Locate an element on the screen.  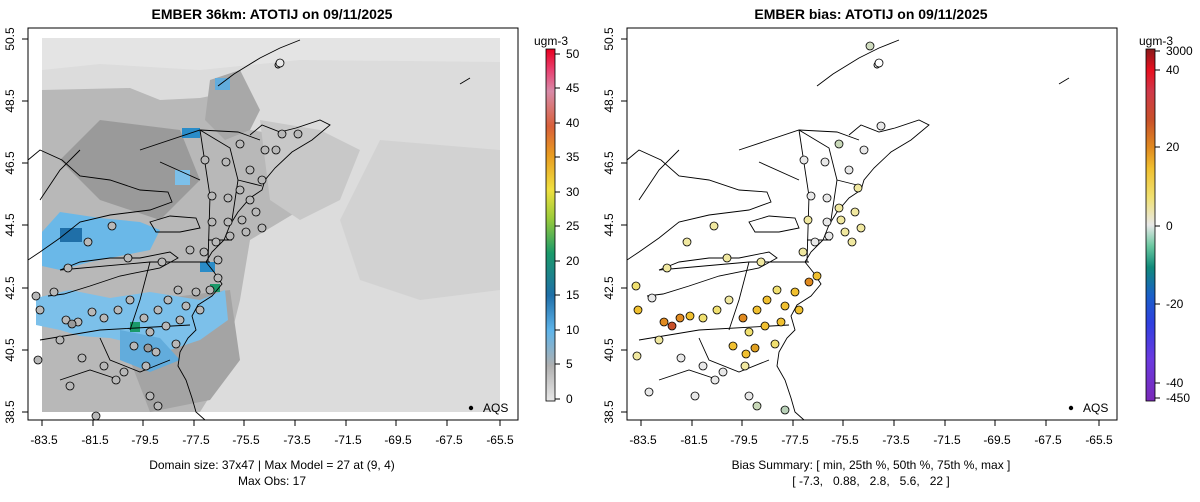
right-colorbar-tick: 40 is located at coordinates (1173, 70).